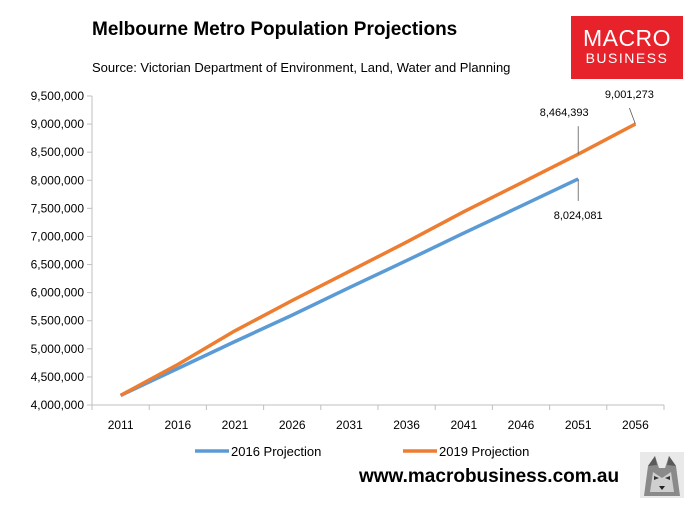  What do you see at coordinates (489, 476) in the screenshot?
I see `footer-url: www.macrobusiness.com.au` at bounding box center [489, 476].